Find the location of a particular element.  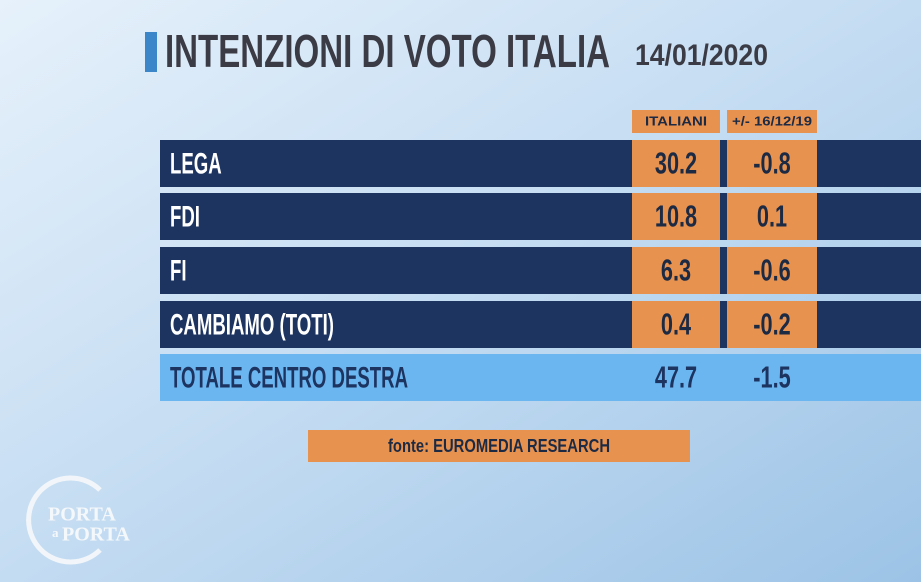

total-label: TOTALE CENTRO DESTRA is located at coordinates (289, 377).